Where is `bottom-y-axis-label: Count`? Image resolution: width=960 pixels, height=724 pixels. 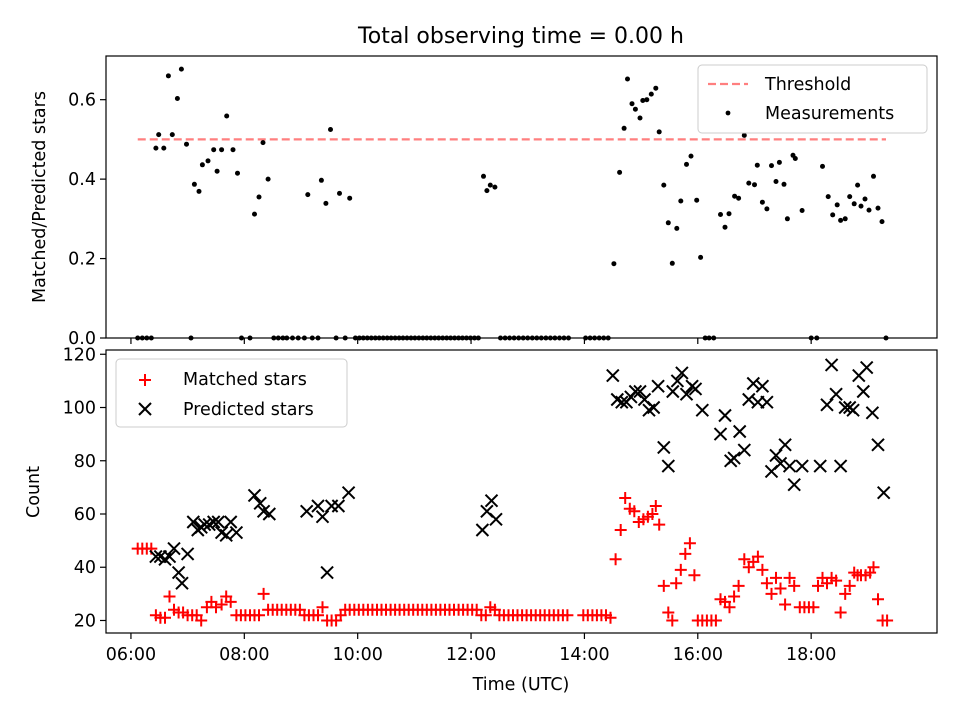 bottom-y-axis-label: Count is located at coordinates (34, 492).